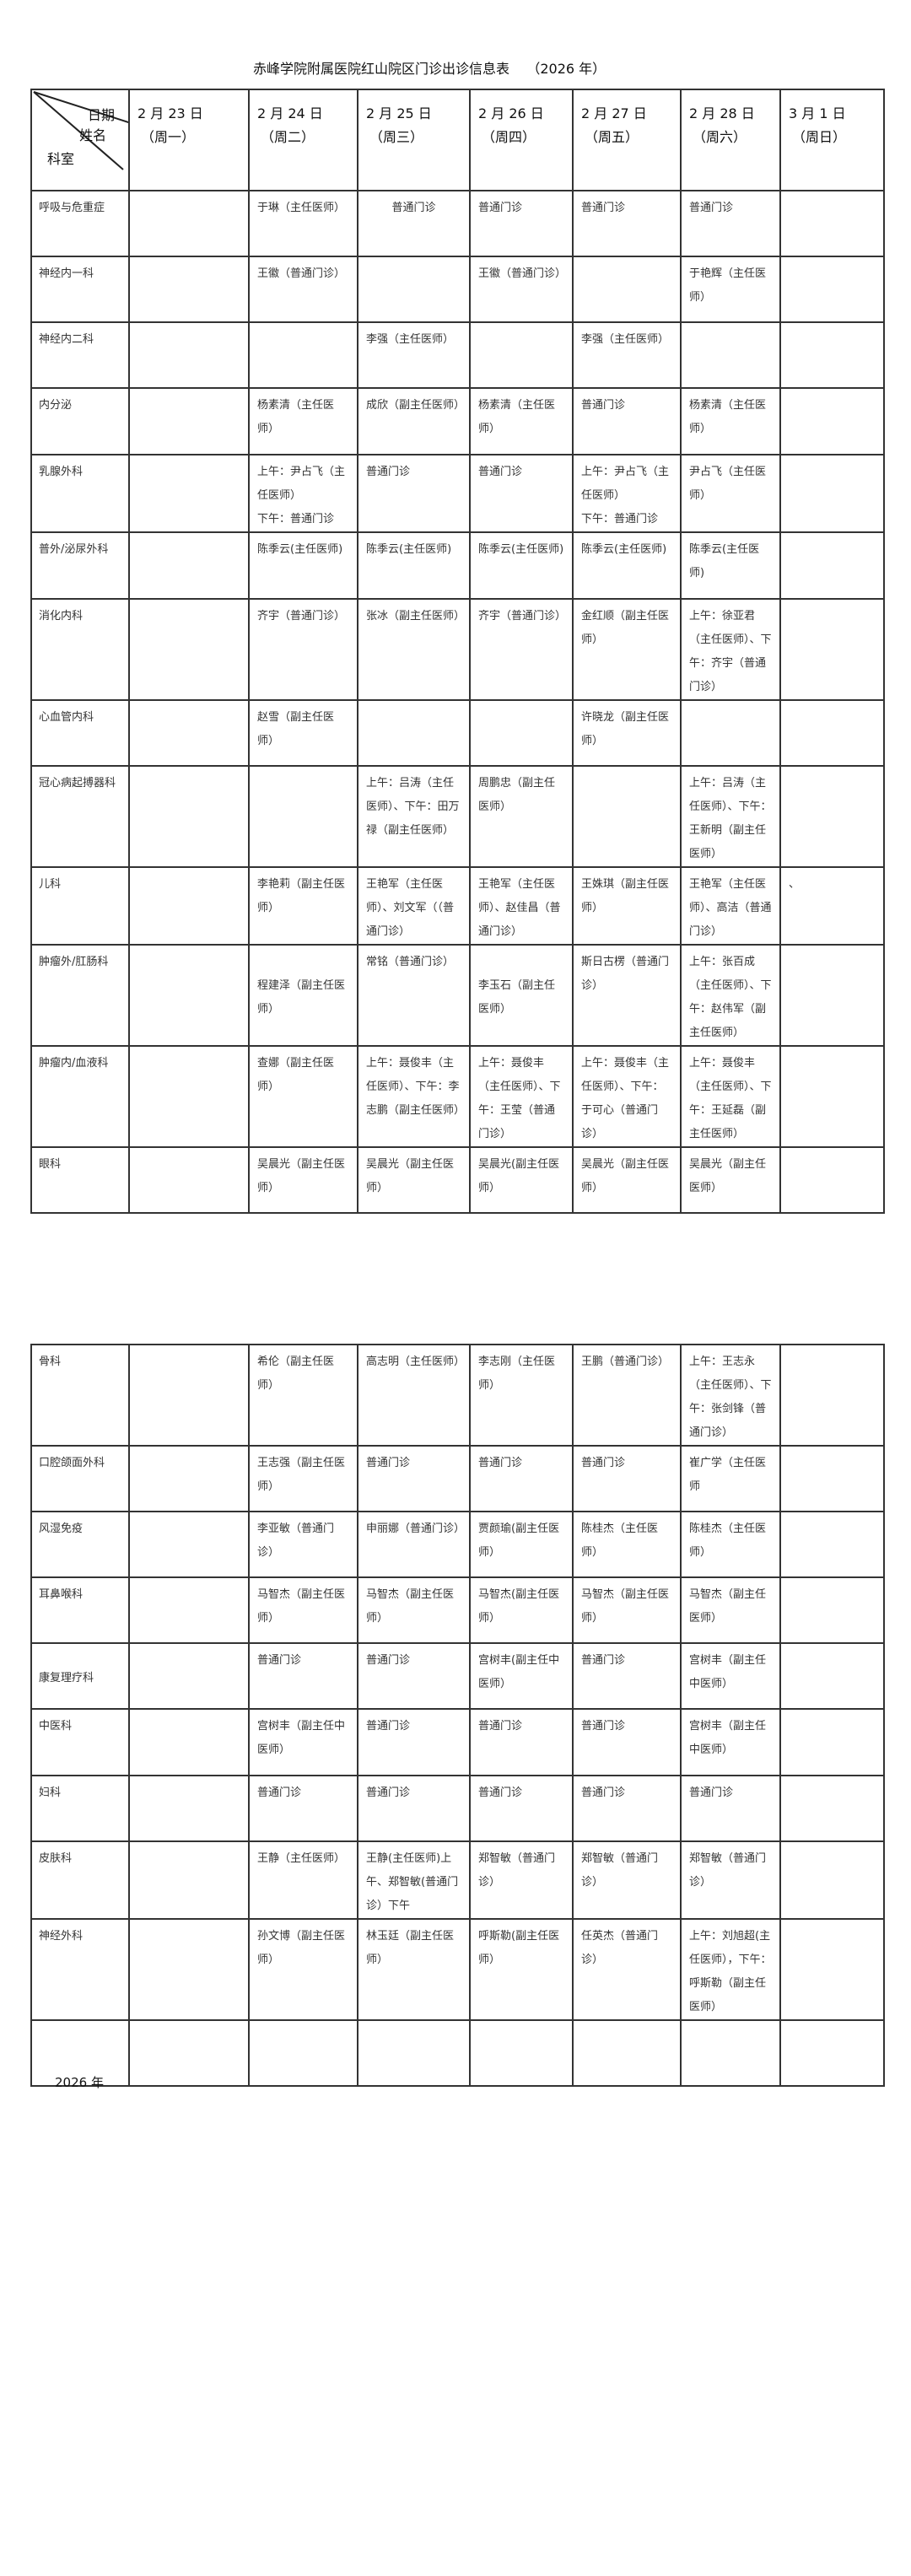 Image resolution: width=911 pixels, height=2576 pixels. I want to click on schedule-cell: 王鹏（普通门诊）, so click(627, 1395).